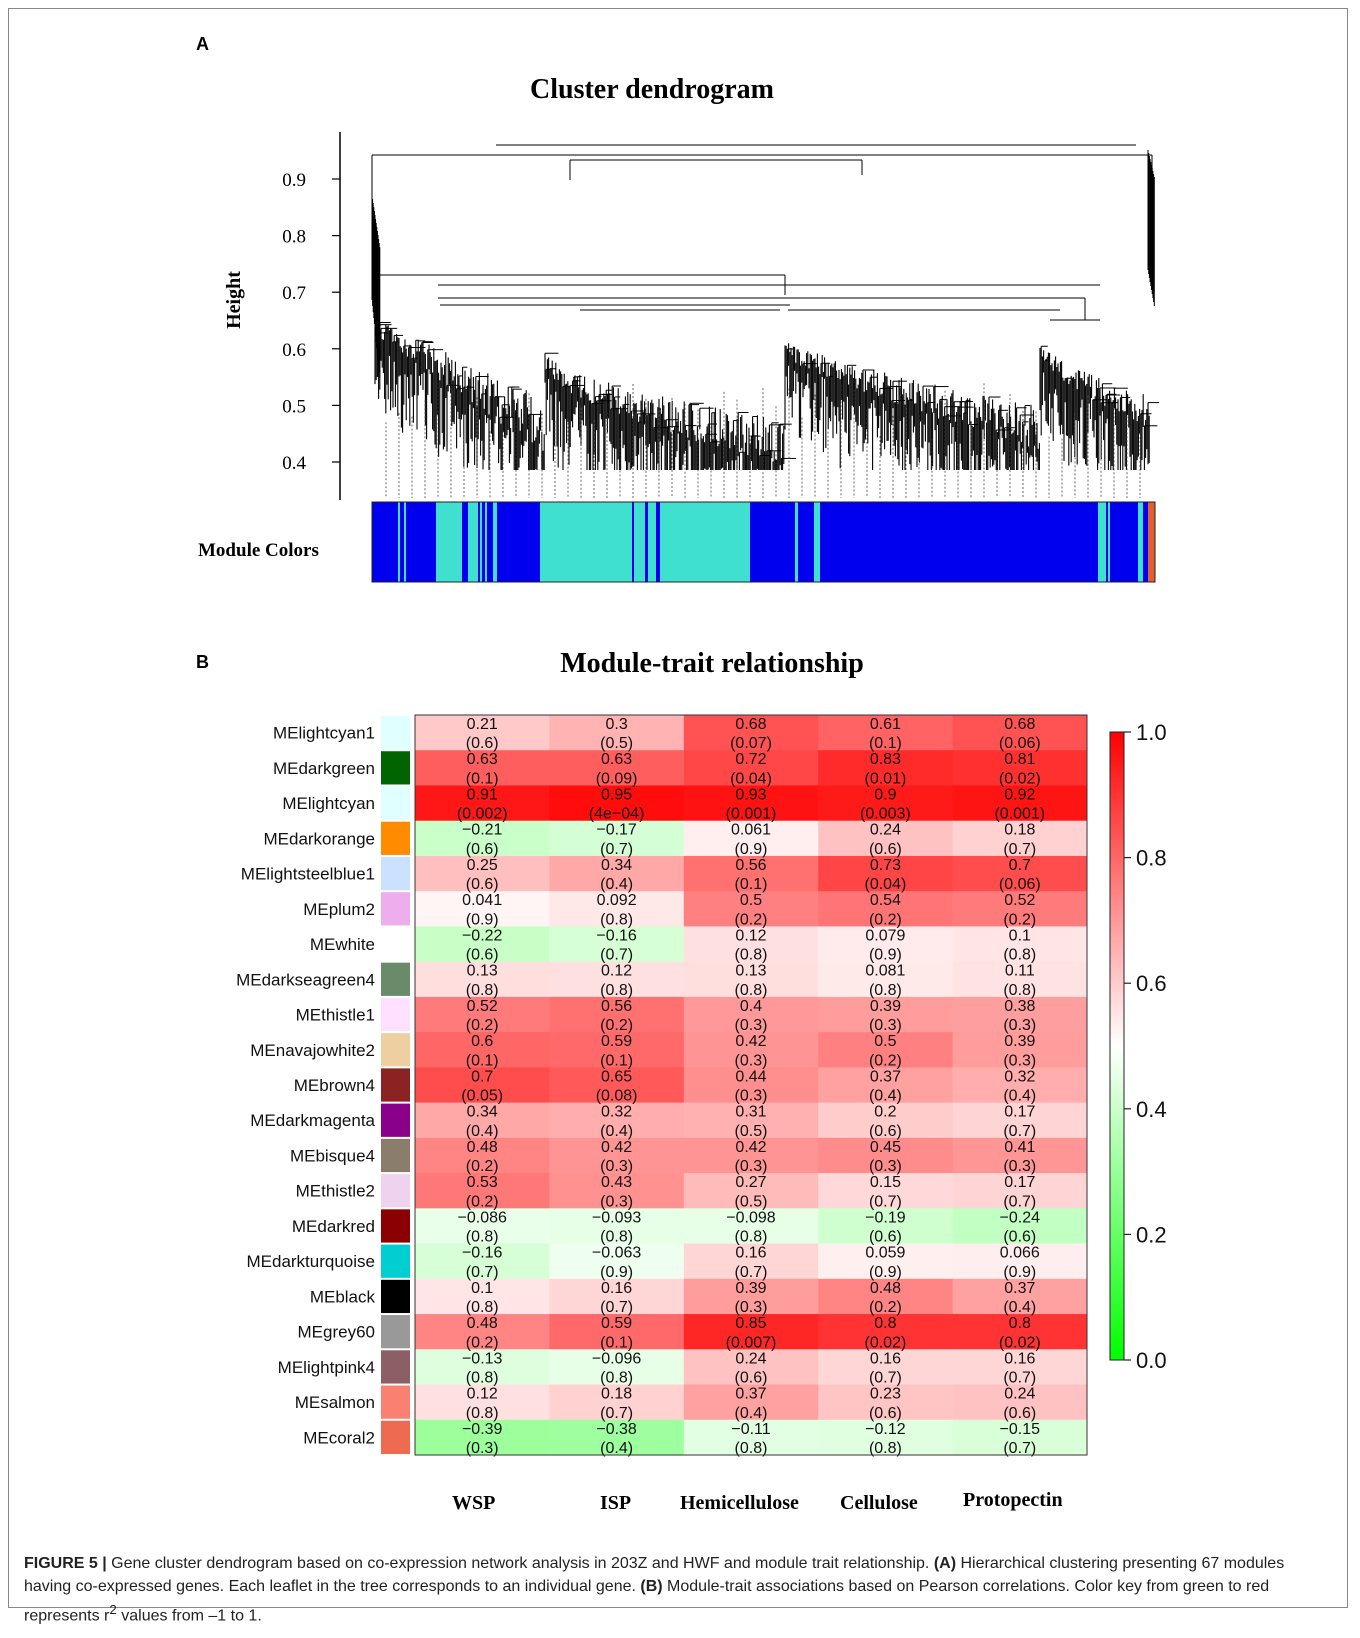 Image resolution: width=1360 pixels, height=1638 pixels. What do you see at coordinates (333, 1226) in the screenshot?
I see `module-row-label: MEdarkred` at bounding box center [333, 1226].